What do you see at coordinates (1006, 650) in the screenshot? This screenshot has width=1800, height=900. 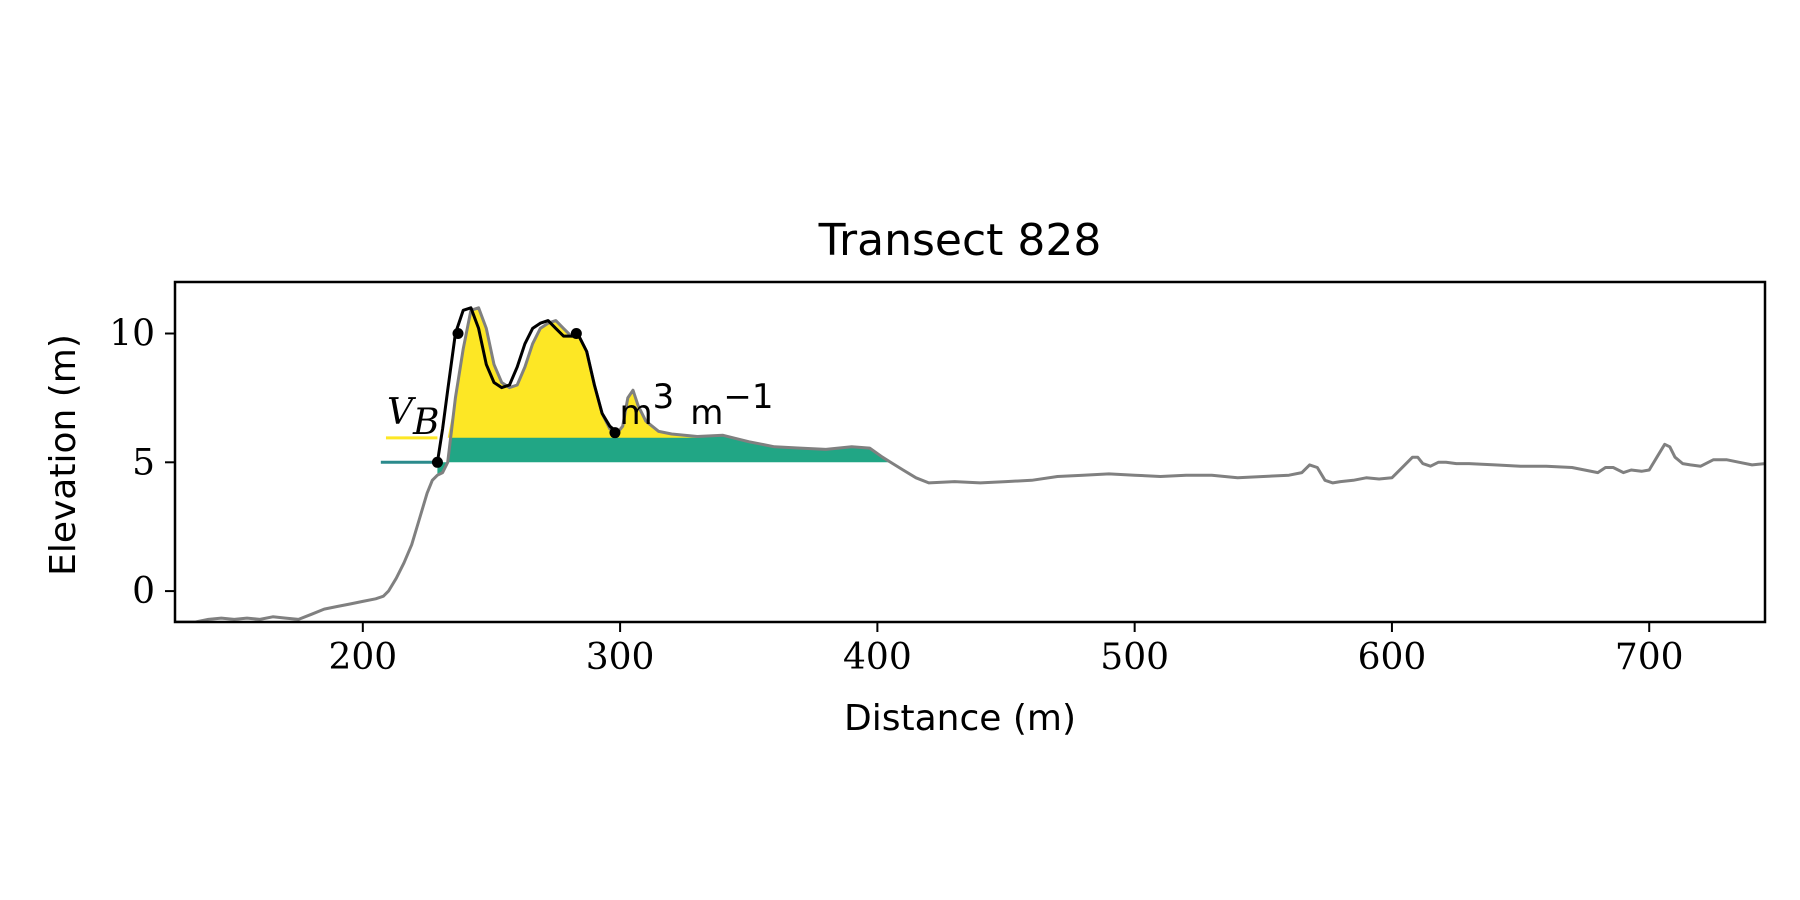 I see `x-ticks: 200 300 400 500 600 700` at bounding box center [1006, 650].